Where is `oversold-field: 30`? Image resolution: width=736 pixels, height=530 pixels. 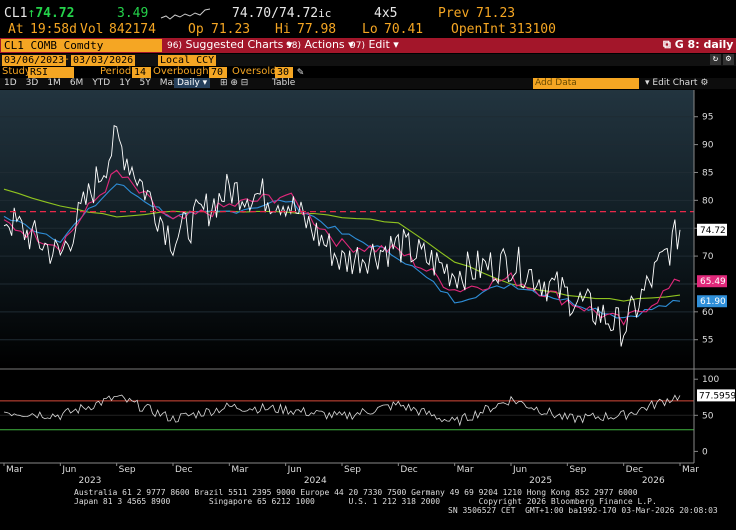 oversold-field: 30 is located at coordinates (284, 72).